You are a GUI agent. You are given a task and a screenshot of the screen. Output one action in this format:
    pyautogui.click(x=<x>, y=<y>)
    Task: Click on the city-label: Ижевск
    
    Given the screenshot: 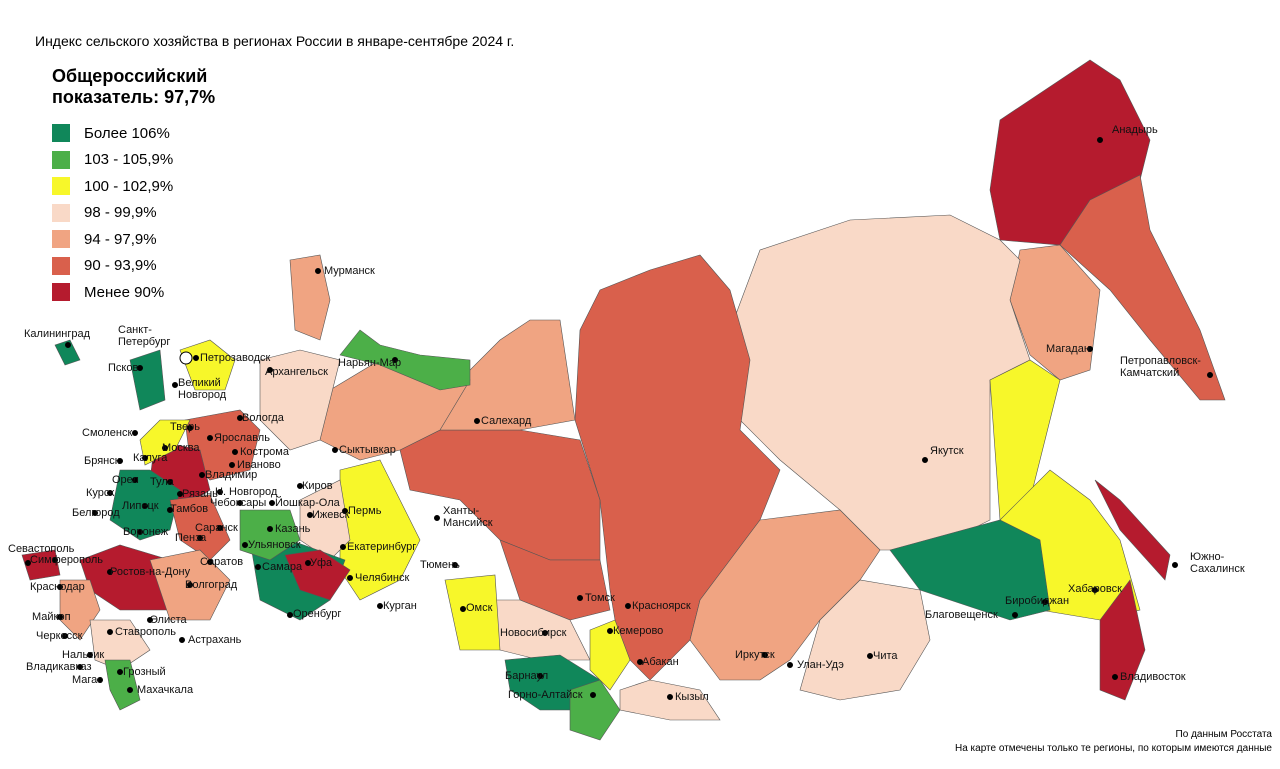 What is the action you would take?
    pyautogui.click(x=331, y=515)
    